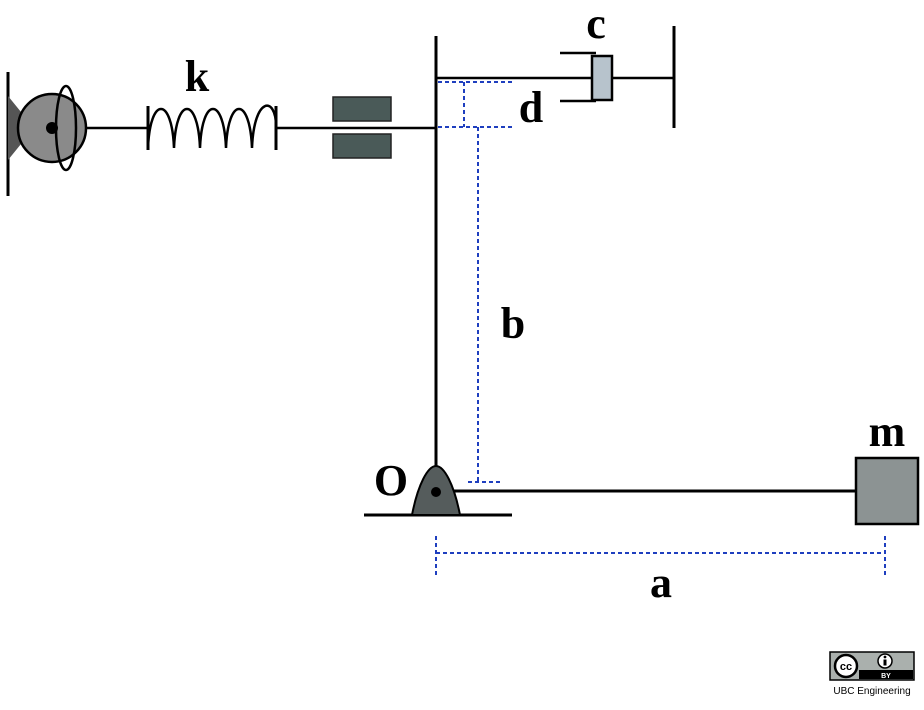  Describe the element at coordinates (476, 104) in the screenshot. I see `dimension-d` at that location.